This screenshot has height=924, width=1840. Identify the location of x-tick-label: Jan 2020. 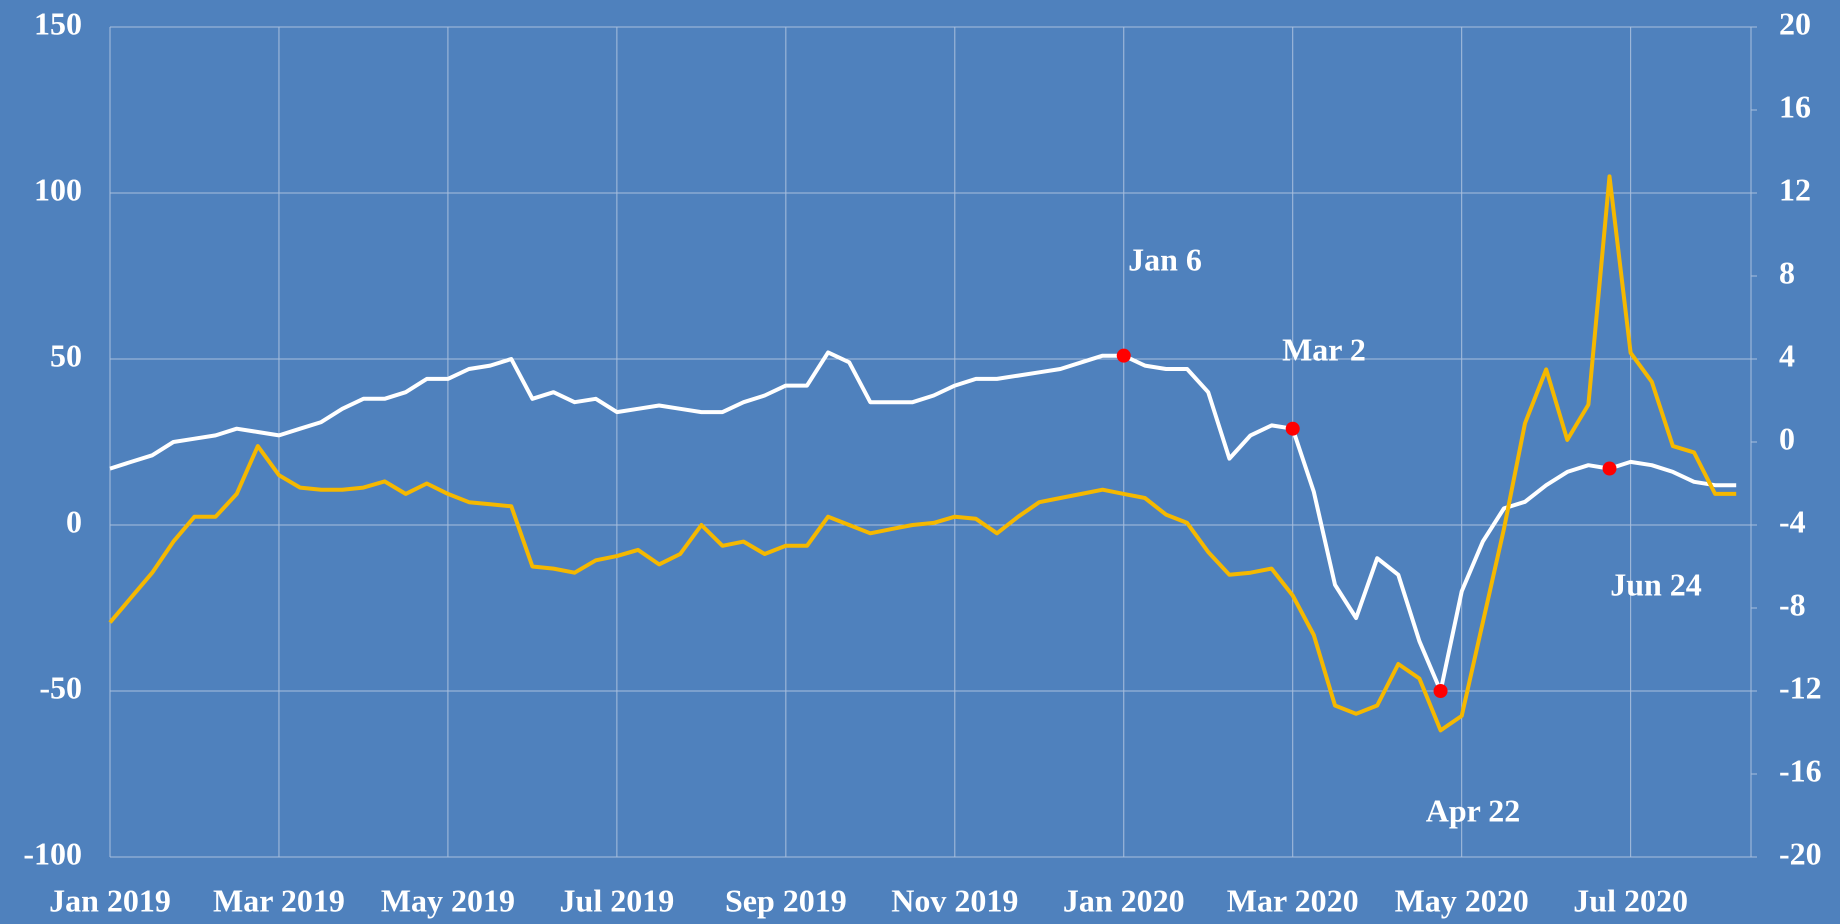
(1124, 900).